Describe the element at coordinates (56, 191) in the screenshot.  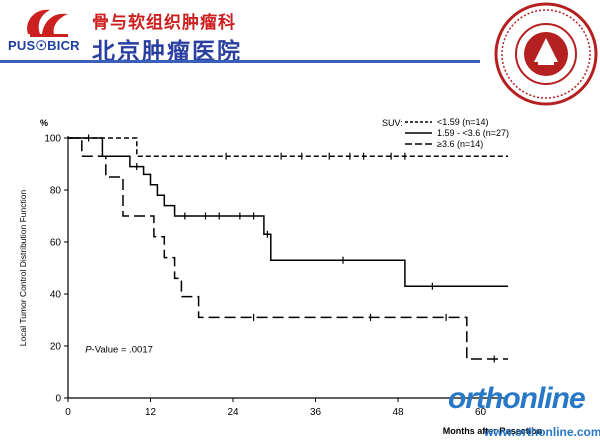
I see `y-tick-label: 80` at that location.